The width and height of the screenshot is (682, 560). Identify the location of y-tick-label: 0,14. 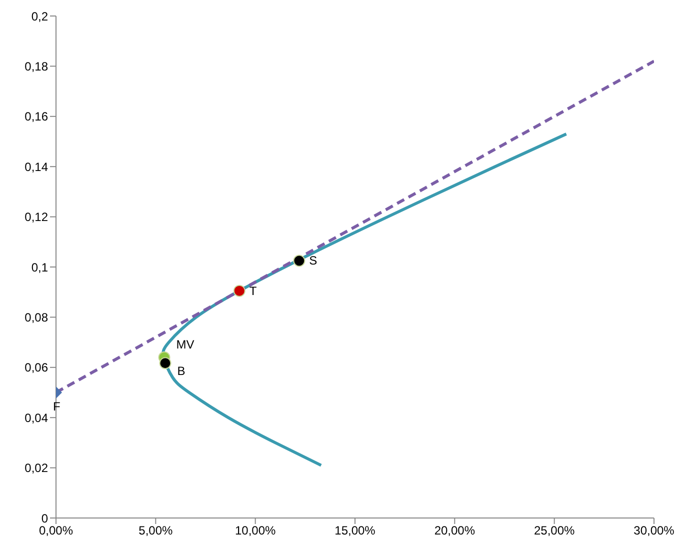
(36, 167).